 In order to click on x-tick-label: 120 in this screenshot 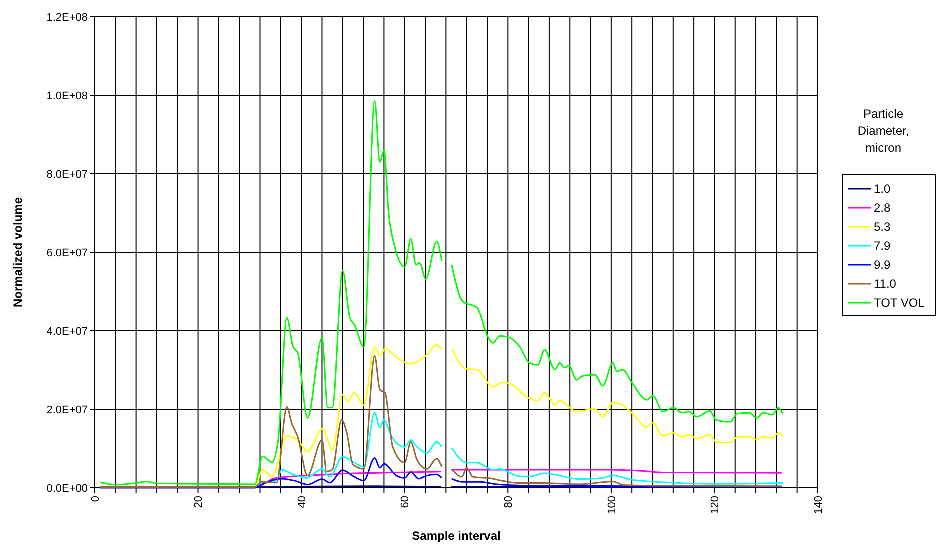, I will do `click(716, 505)`.